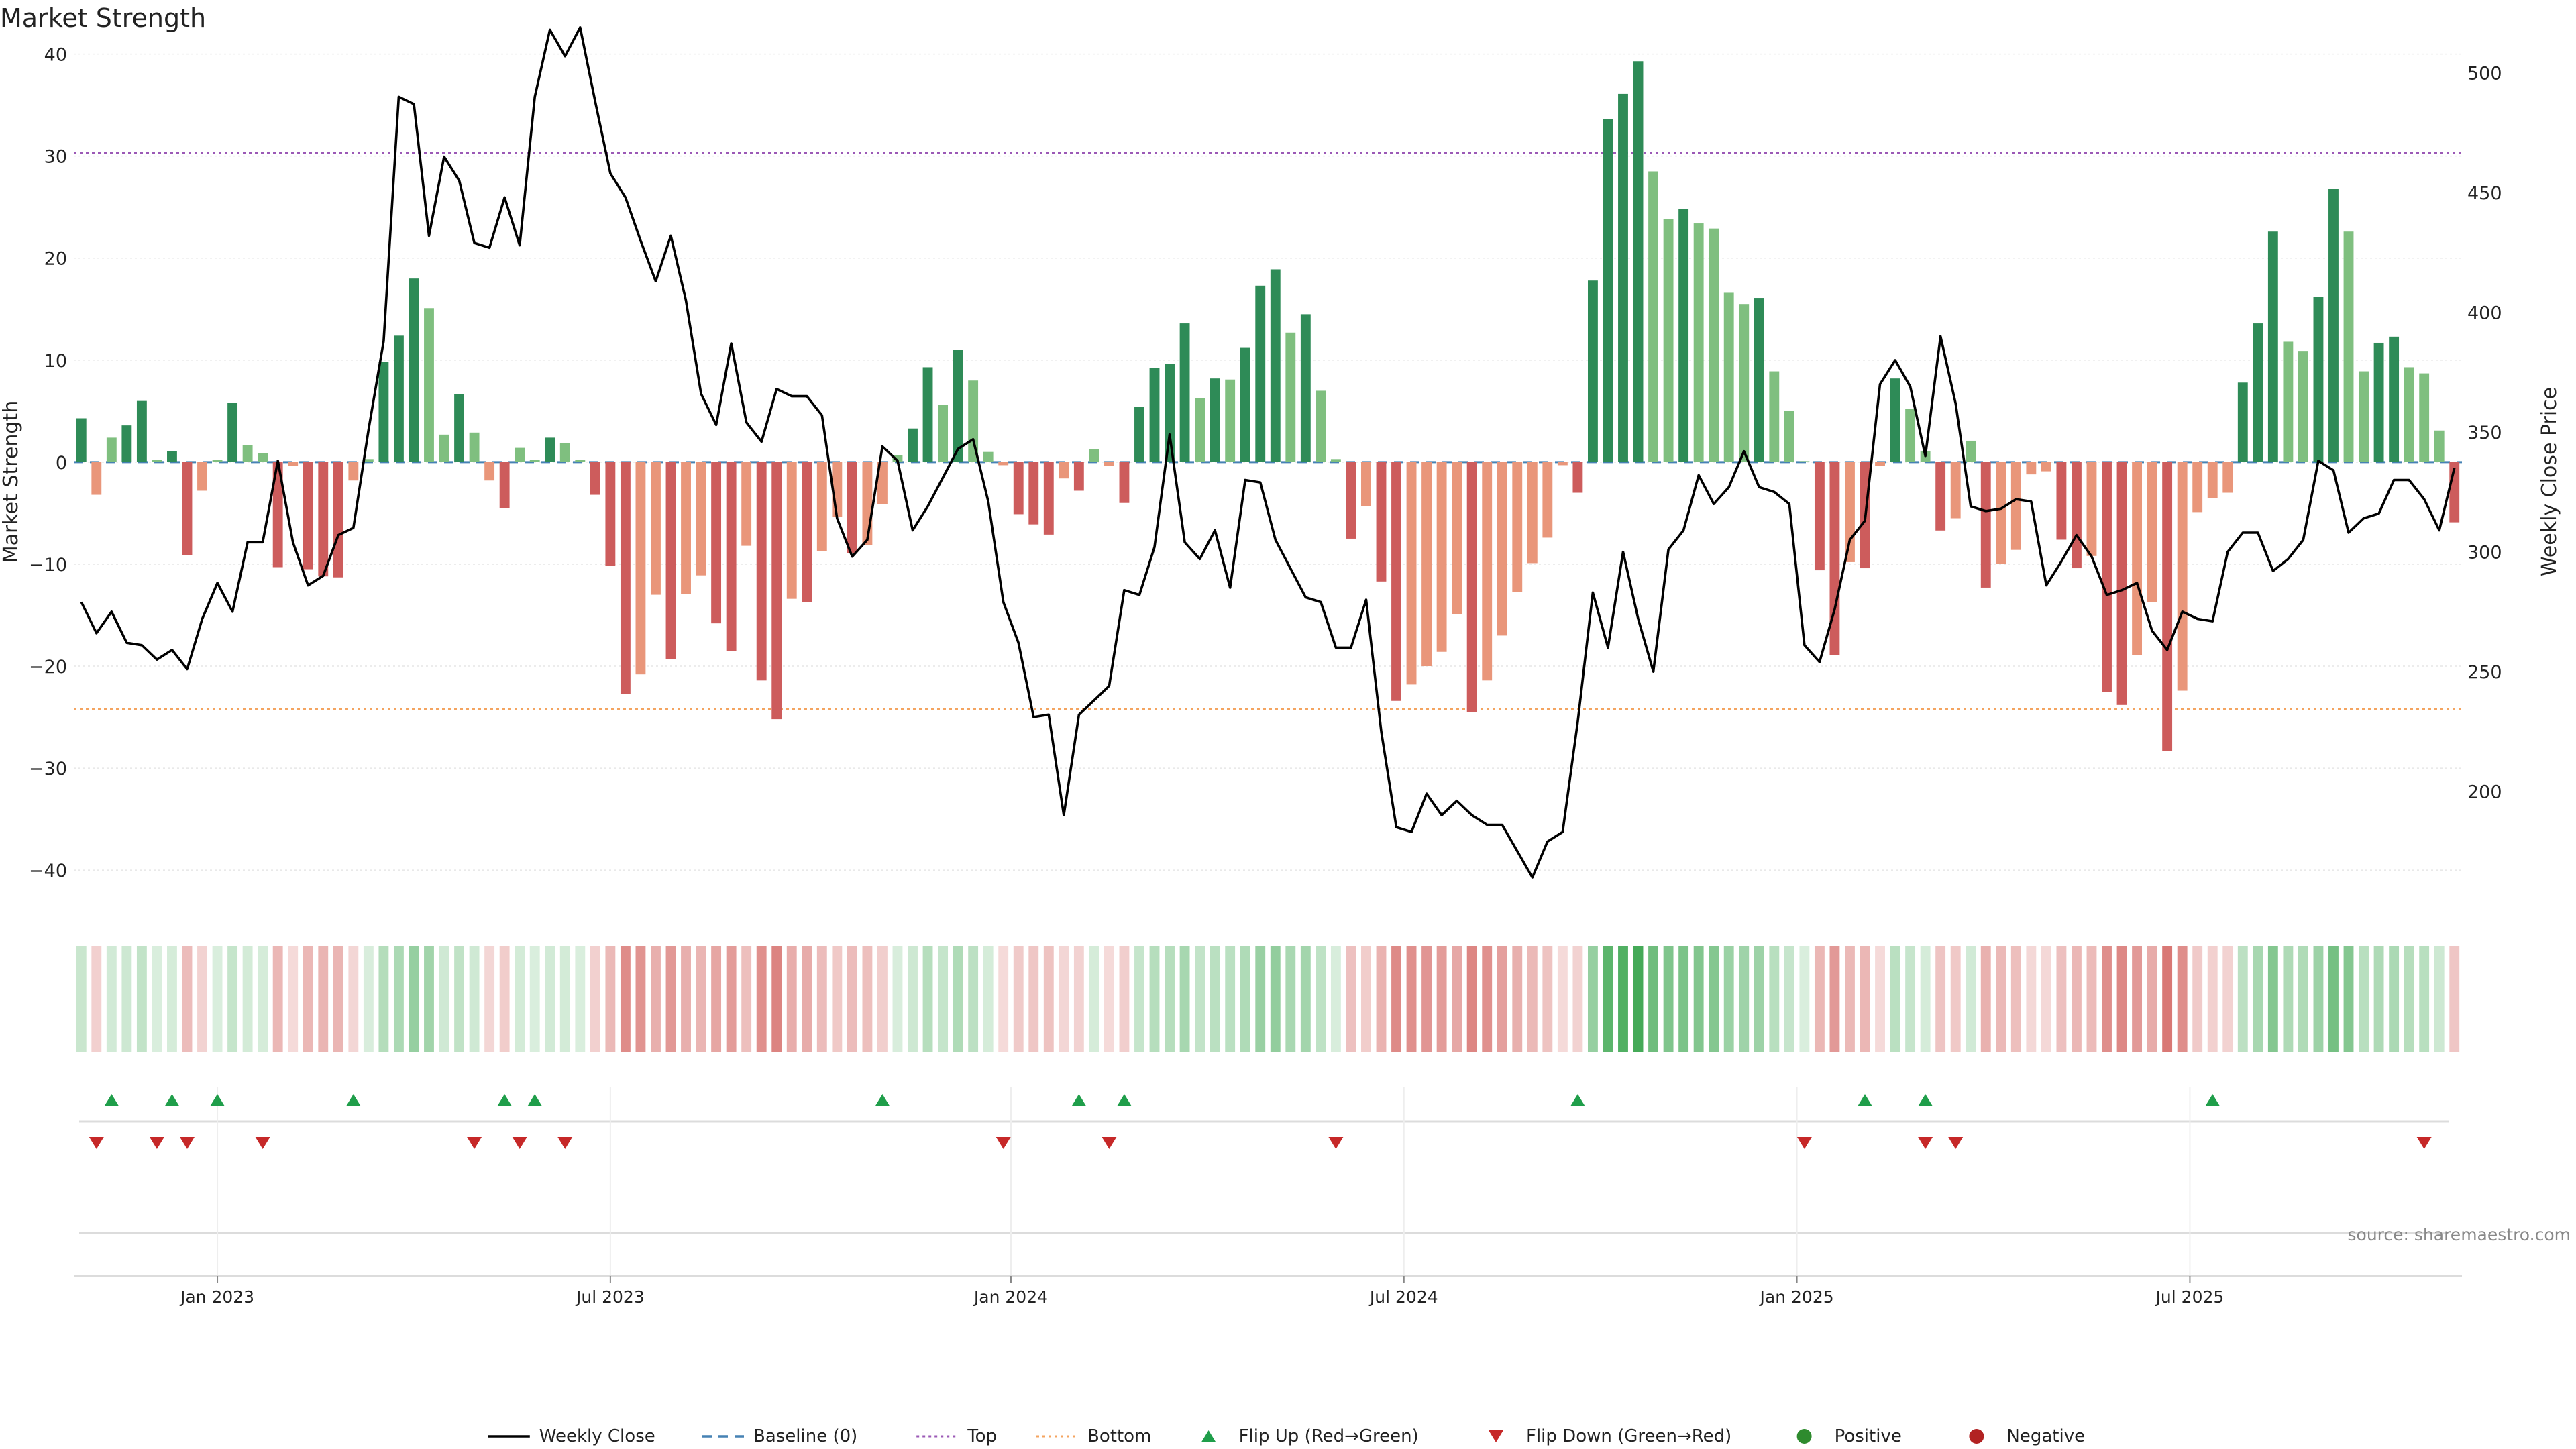 The height and width of the screenshot is (1449, 2576). Describe the element at coordinates (1268, 1182) in the screenshot. I see `flip-signal-panel` at that location.